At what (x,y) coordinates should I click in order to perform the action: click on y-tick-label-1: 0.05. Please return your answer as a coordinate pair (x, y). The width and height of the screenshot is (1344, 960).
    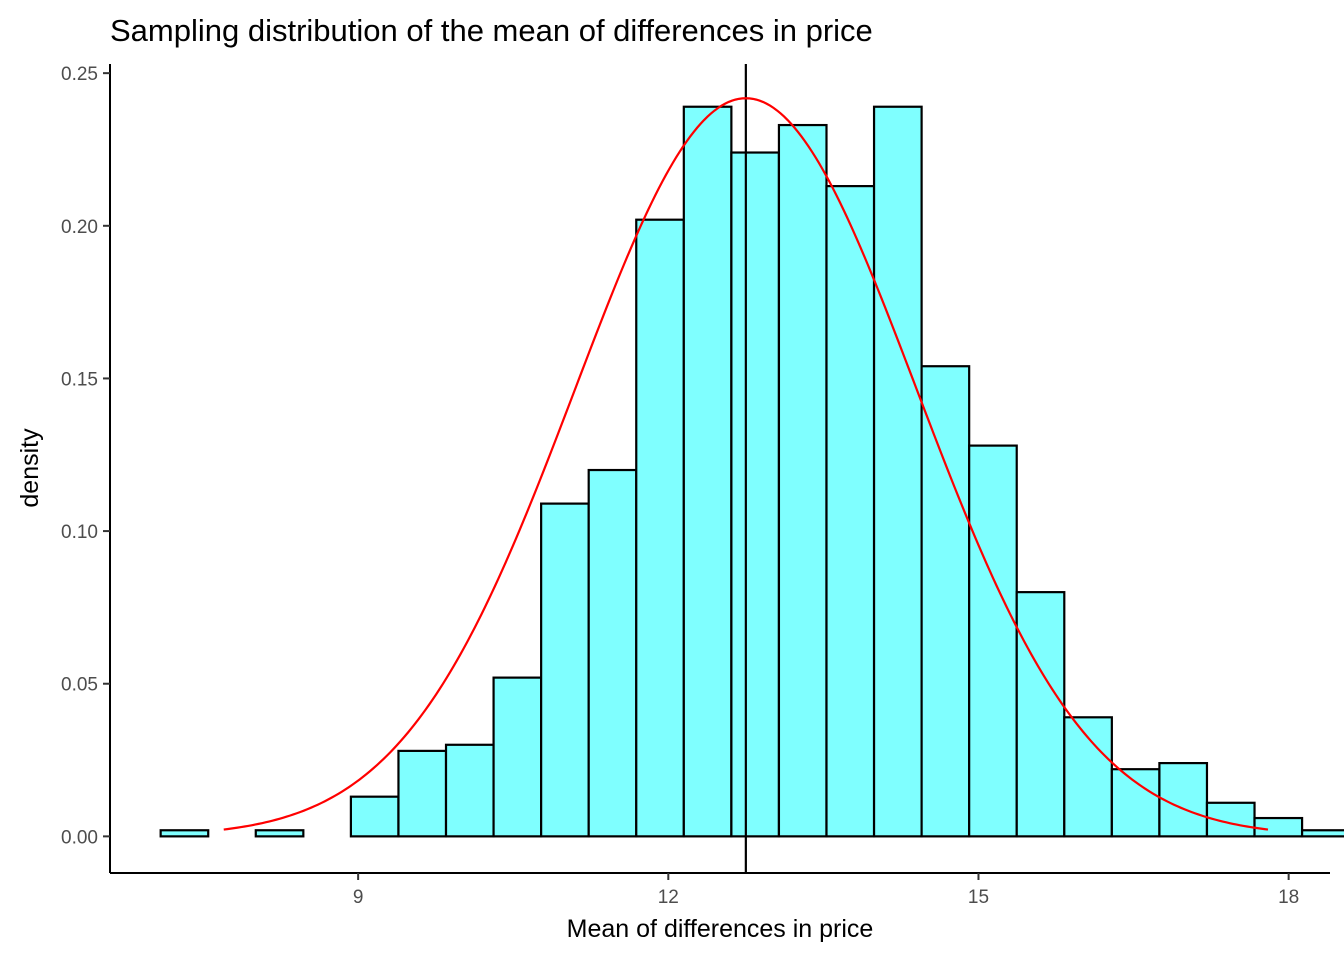
    Looking at the image, I should click on (79, 685).